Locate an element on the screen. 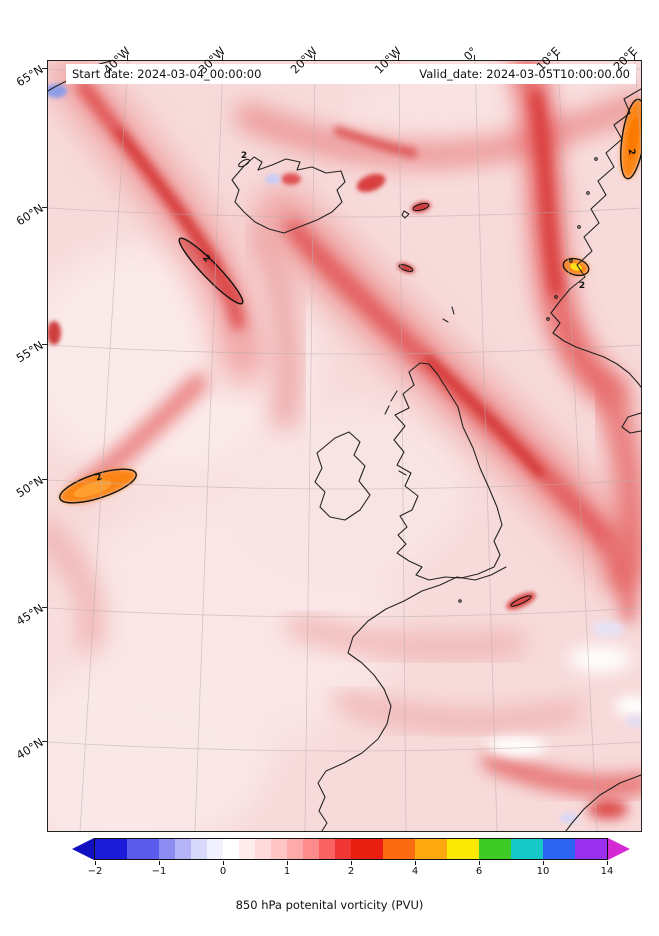 Image resolution: width=659 pixels, height=936 pixels. y-tick-label: 45°N is located at coordinates (29, 615).